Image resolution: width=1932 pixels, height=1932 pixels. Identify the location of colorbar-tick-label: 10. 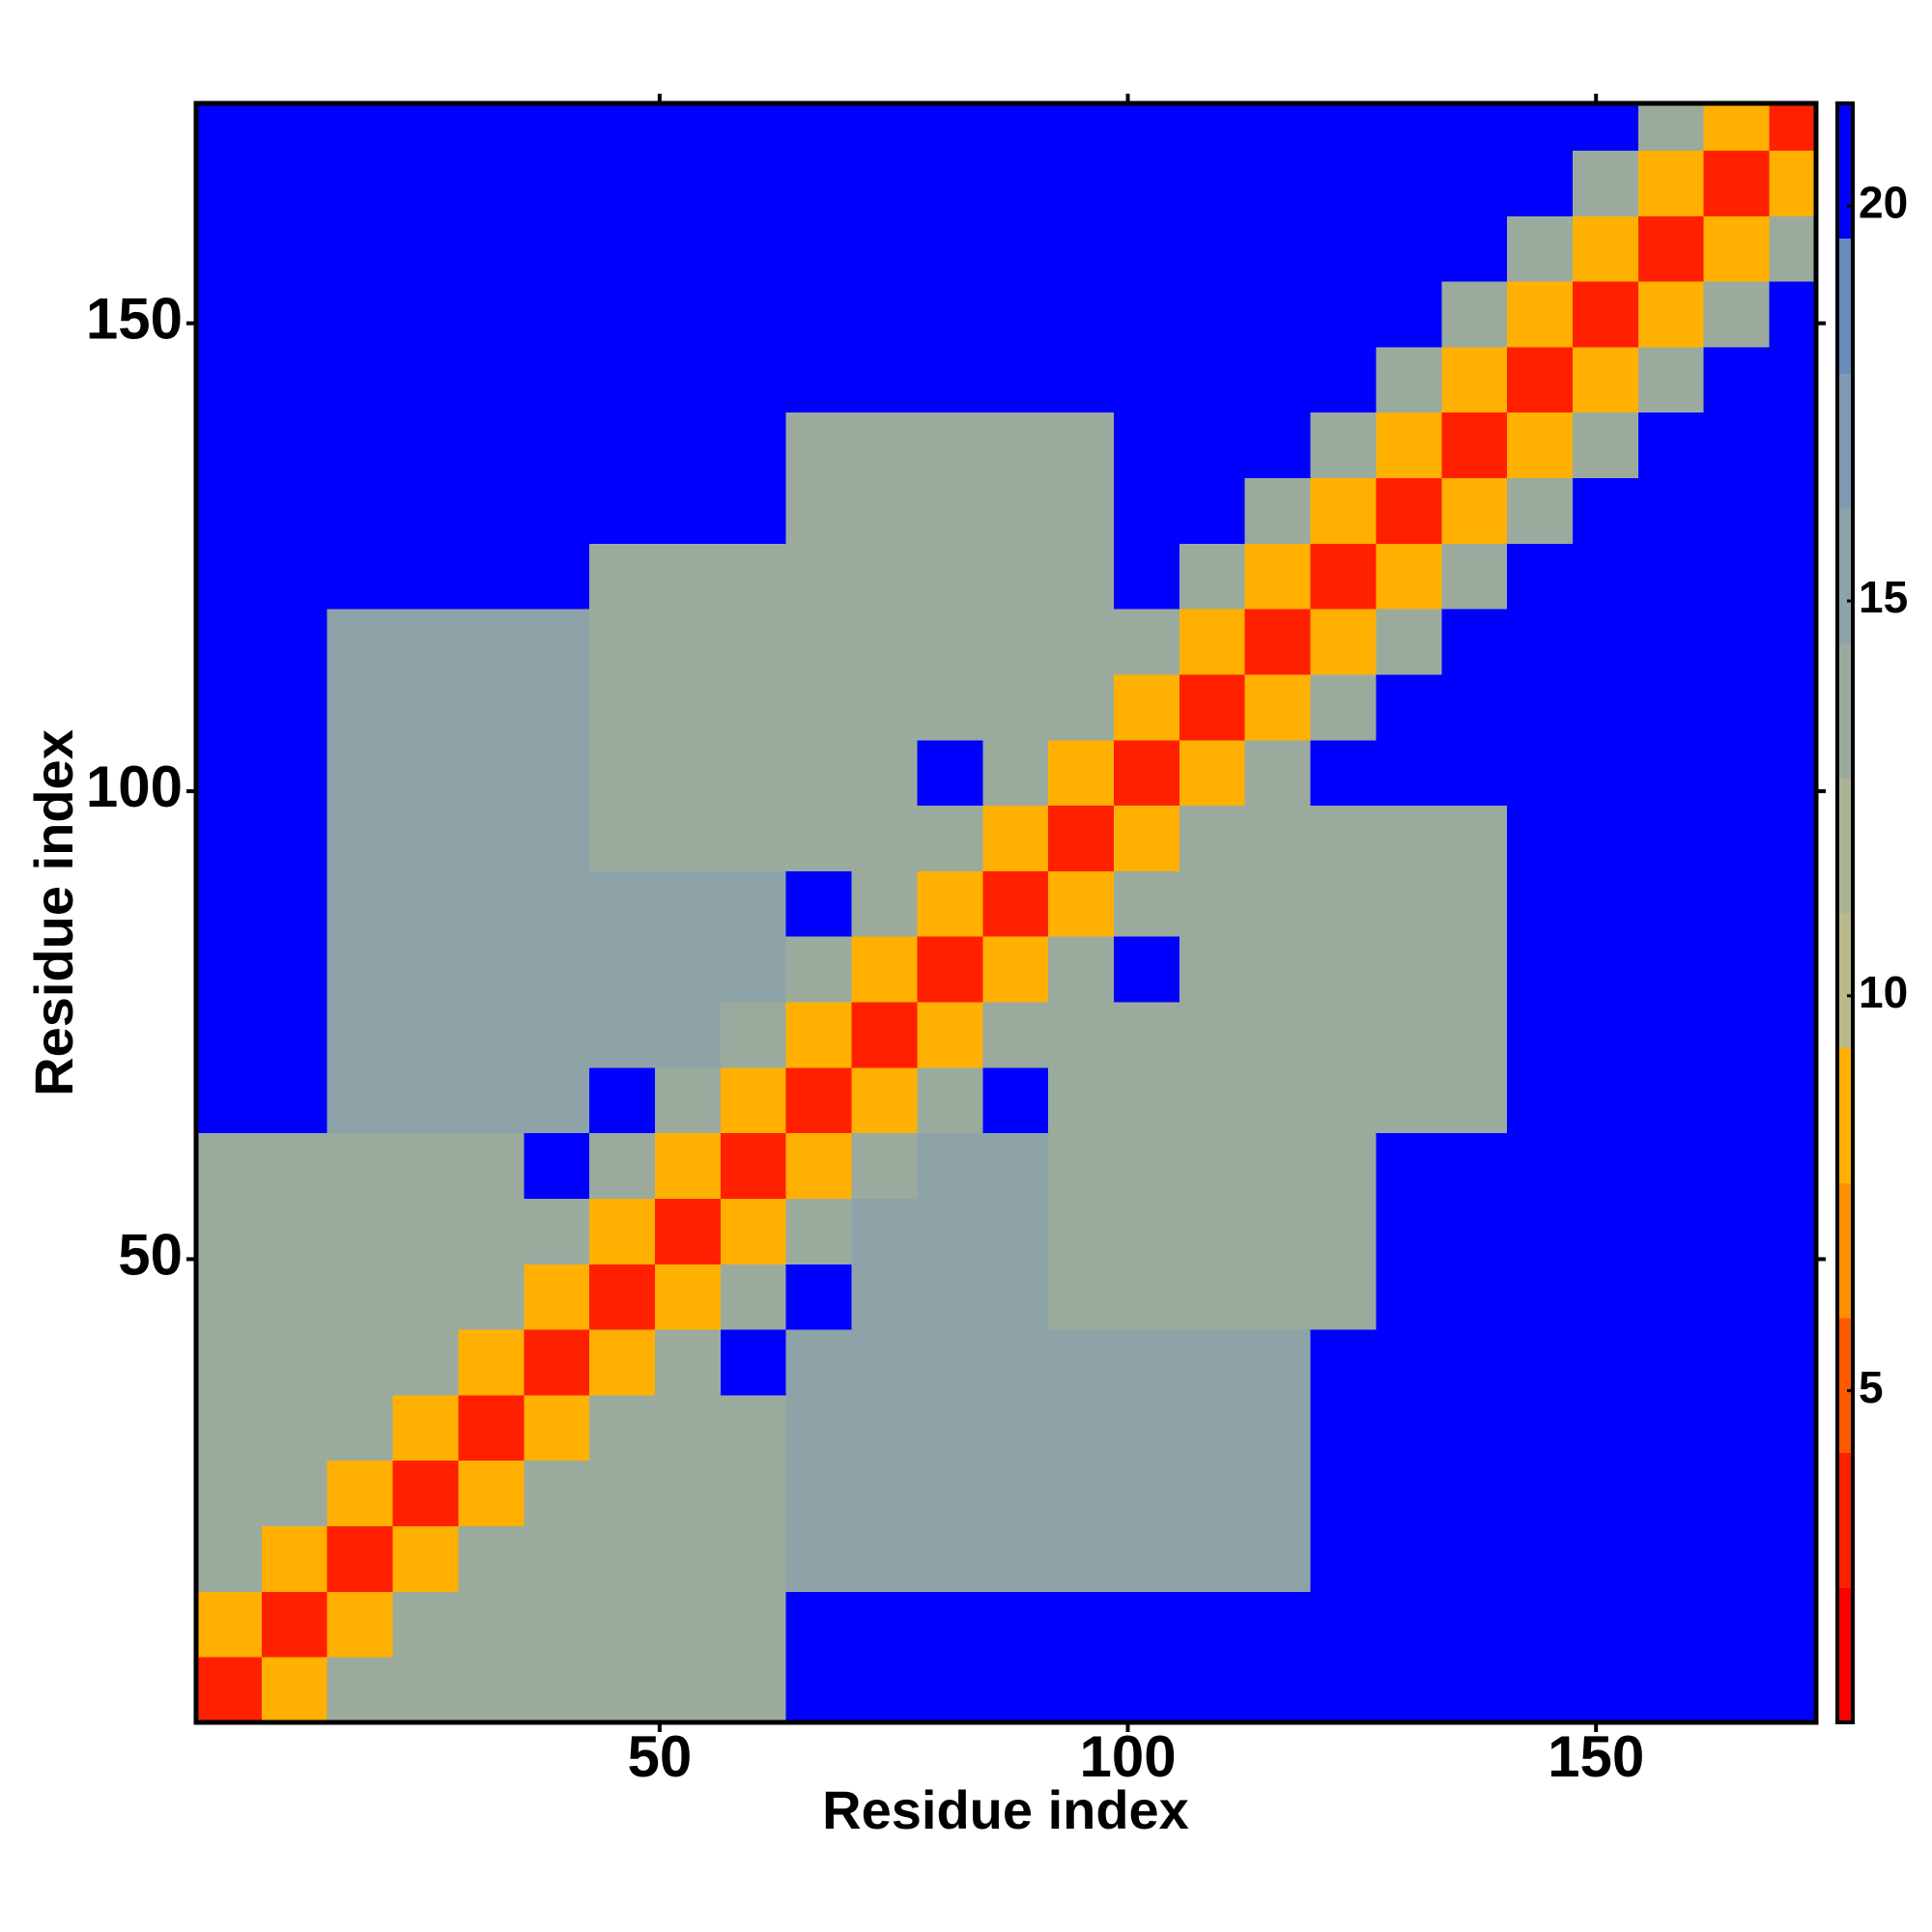
(1883, 992).